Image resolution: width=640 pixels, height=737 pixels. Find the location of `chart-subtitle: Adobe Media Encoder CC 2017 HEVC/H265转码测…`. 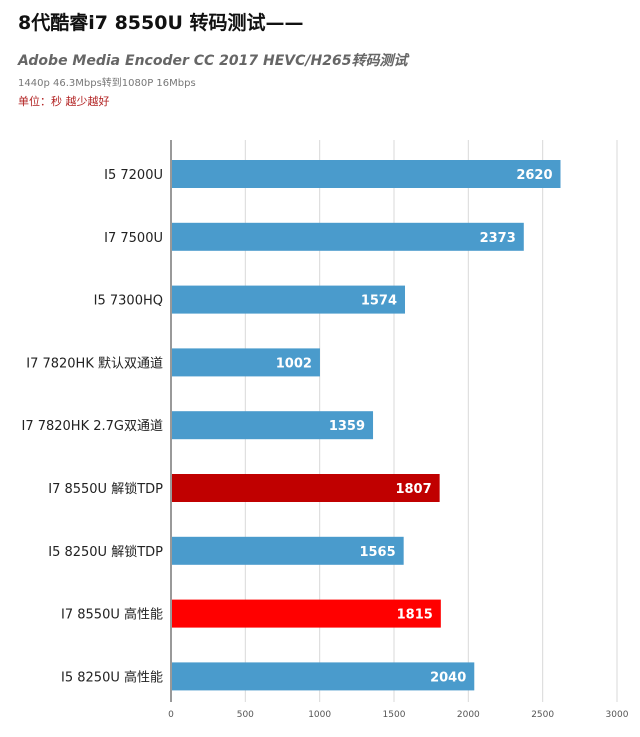

chart-subtitle: Adobe Media Encoder CC 2017 HEVC/H265转码测… is located at coordinates (213, 61).